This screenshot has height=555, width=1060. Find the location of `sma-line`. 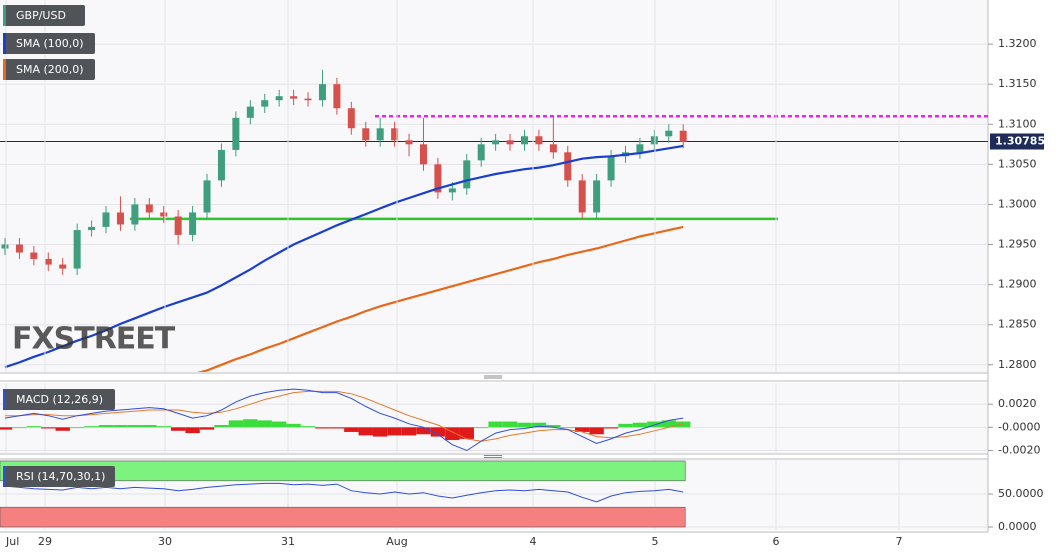

sma-line is located at coordinates (440, 298).